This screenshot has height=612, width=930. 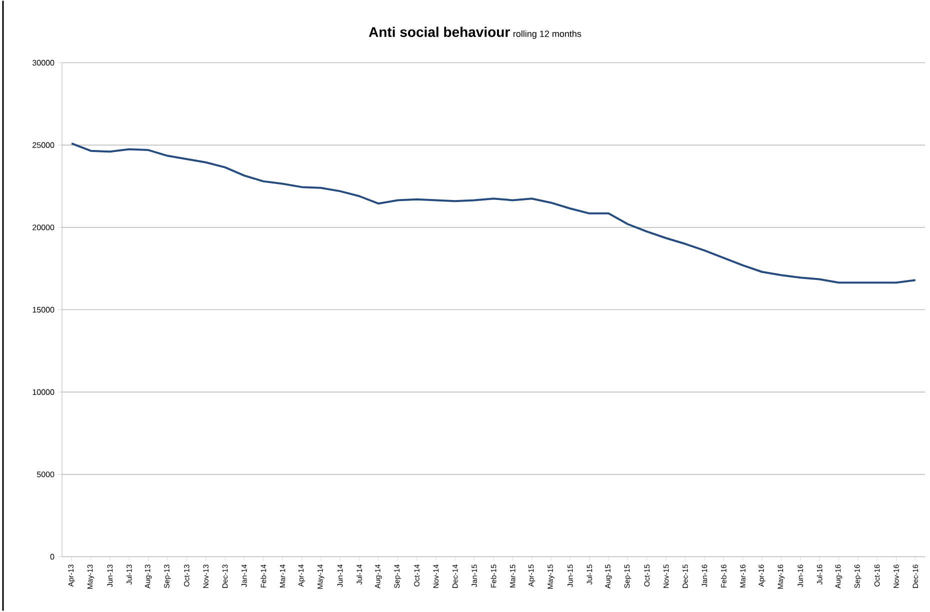 What do you see at coordinates (52, 557) in the screenshot?
I see `y-tick-label: 0` at bounding box center [52, 557].